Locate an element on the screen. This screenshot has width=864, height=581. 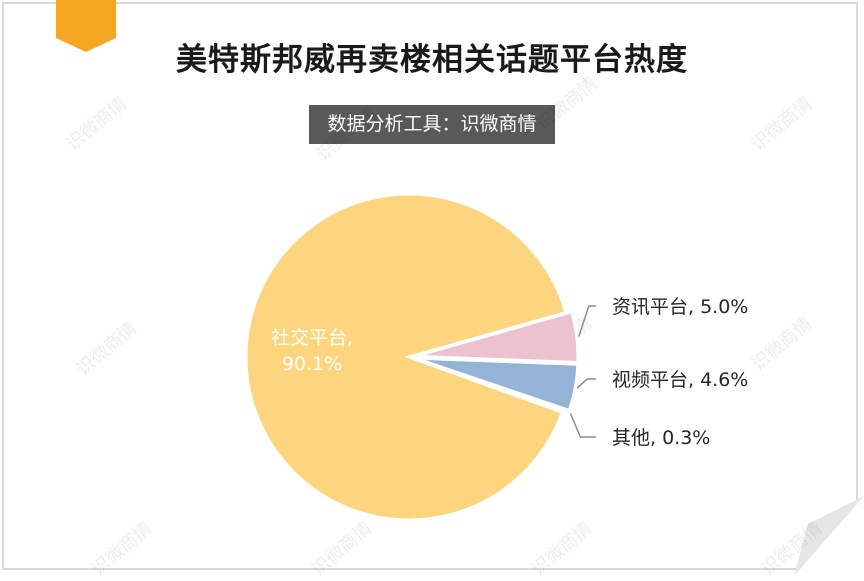
slice-label-1-line-1: 社交平台, is located at coordinates (312, 338).